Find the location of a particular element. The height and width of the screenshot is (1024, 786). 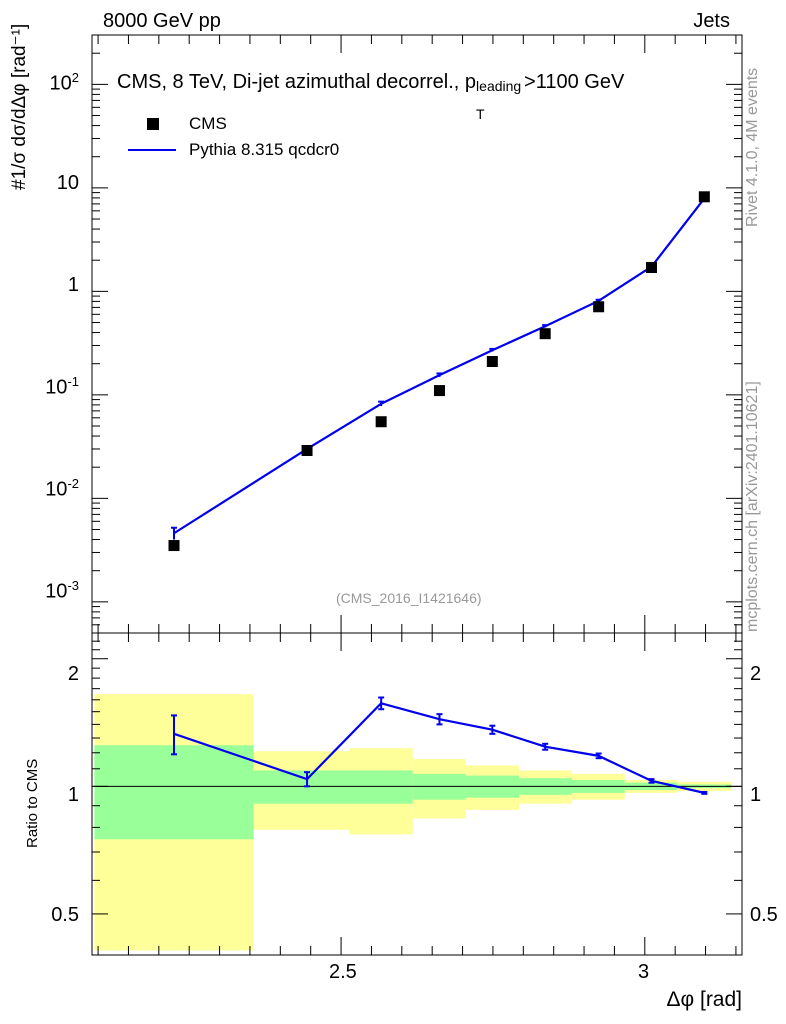

main-ytick-label: 10⁻³ is located at coordinates (62, 590).